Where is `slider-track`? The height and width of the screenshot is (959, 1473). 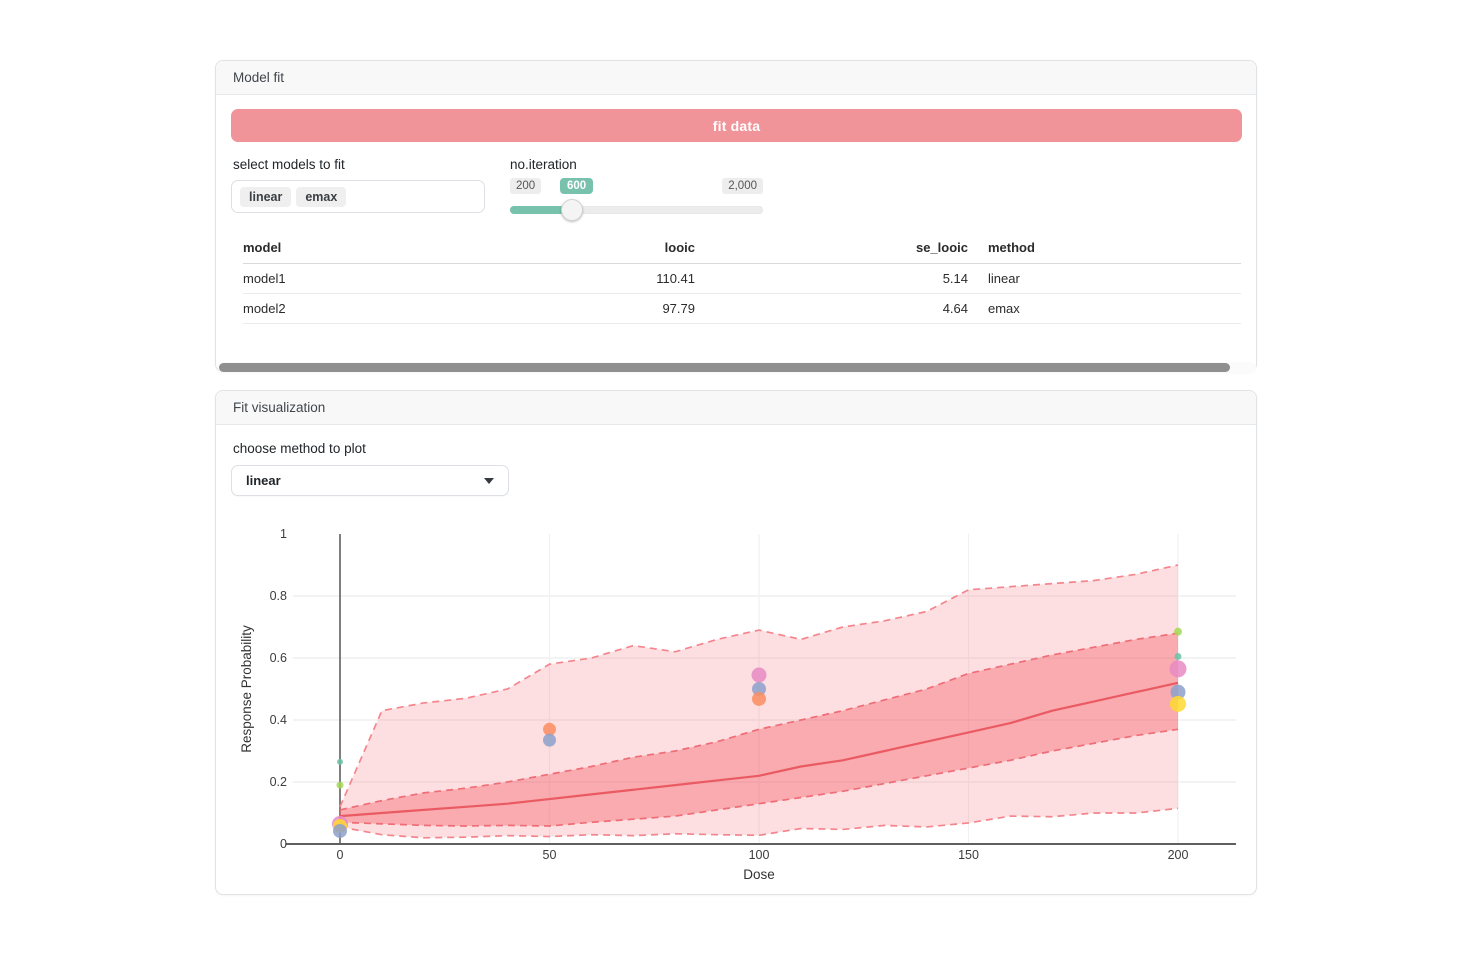 slider-track is located at coordinates (636, 210).